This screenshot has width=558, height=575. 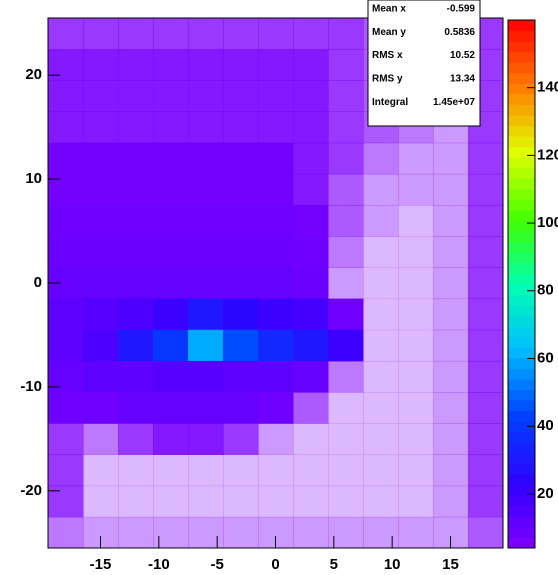 I want to click on y-tick-label: -20, so click(x=31, y=490).